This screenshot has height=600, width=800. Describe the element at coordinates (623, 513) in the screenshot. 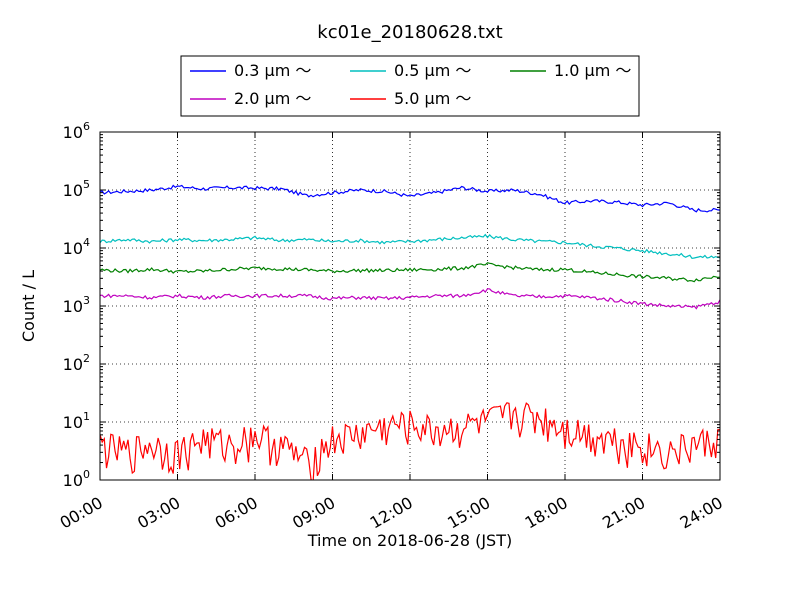

I see `x-tick-label: 21:00` at that location.